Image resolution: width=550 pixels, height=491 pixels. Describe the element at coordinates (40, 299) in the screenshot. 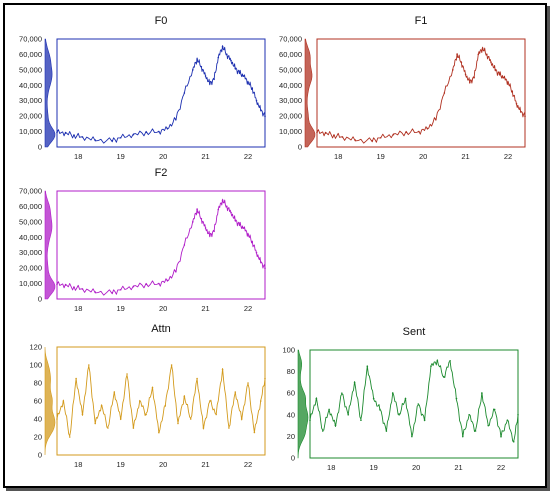

I see `y-tick-label: 0` at that location.